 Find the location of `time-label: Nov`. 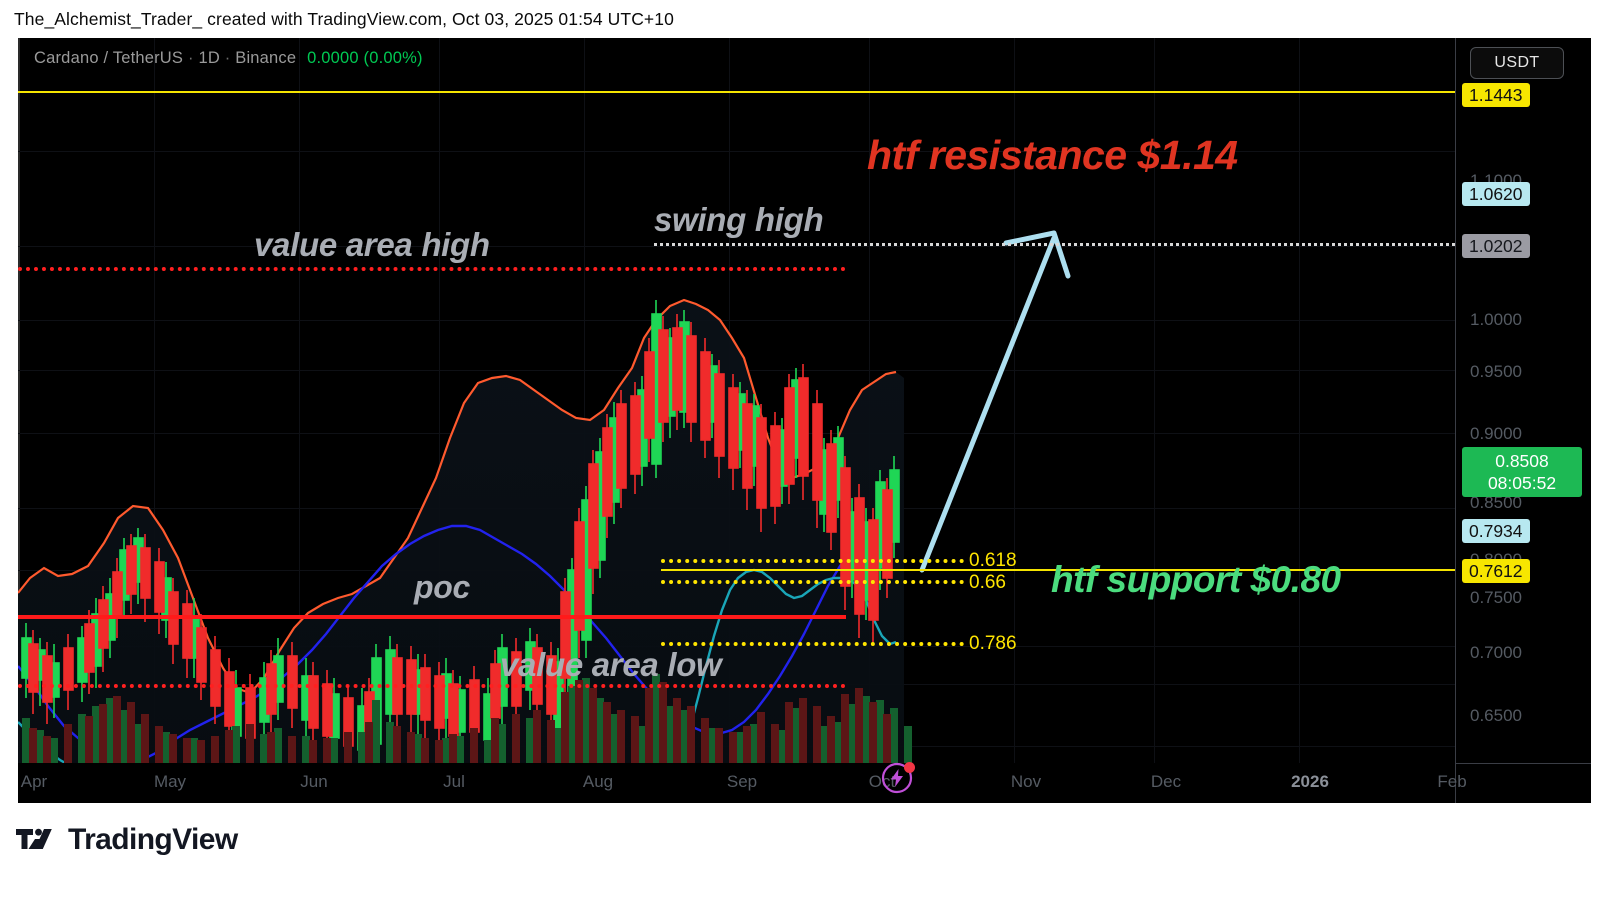

time-label: Nov is located at coordinates (1026, 781).